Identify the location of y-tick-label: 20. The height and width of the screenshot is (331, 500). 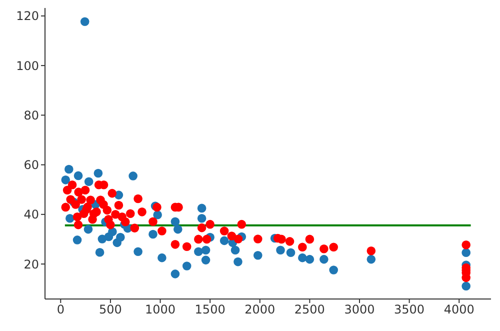
(31, 264).